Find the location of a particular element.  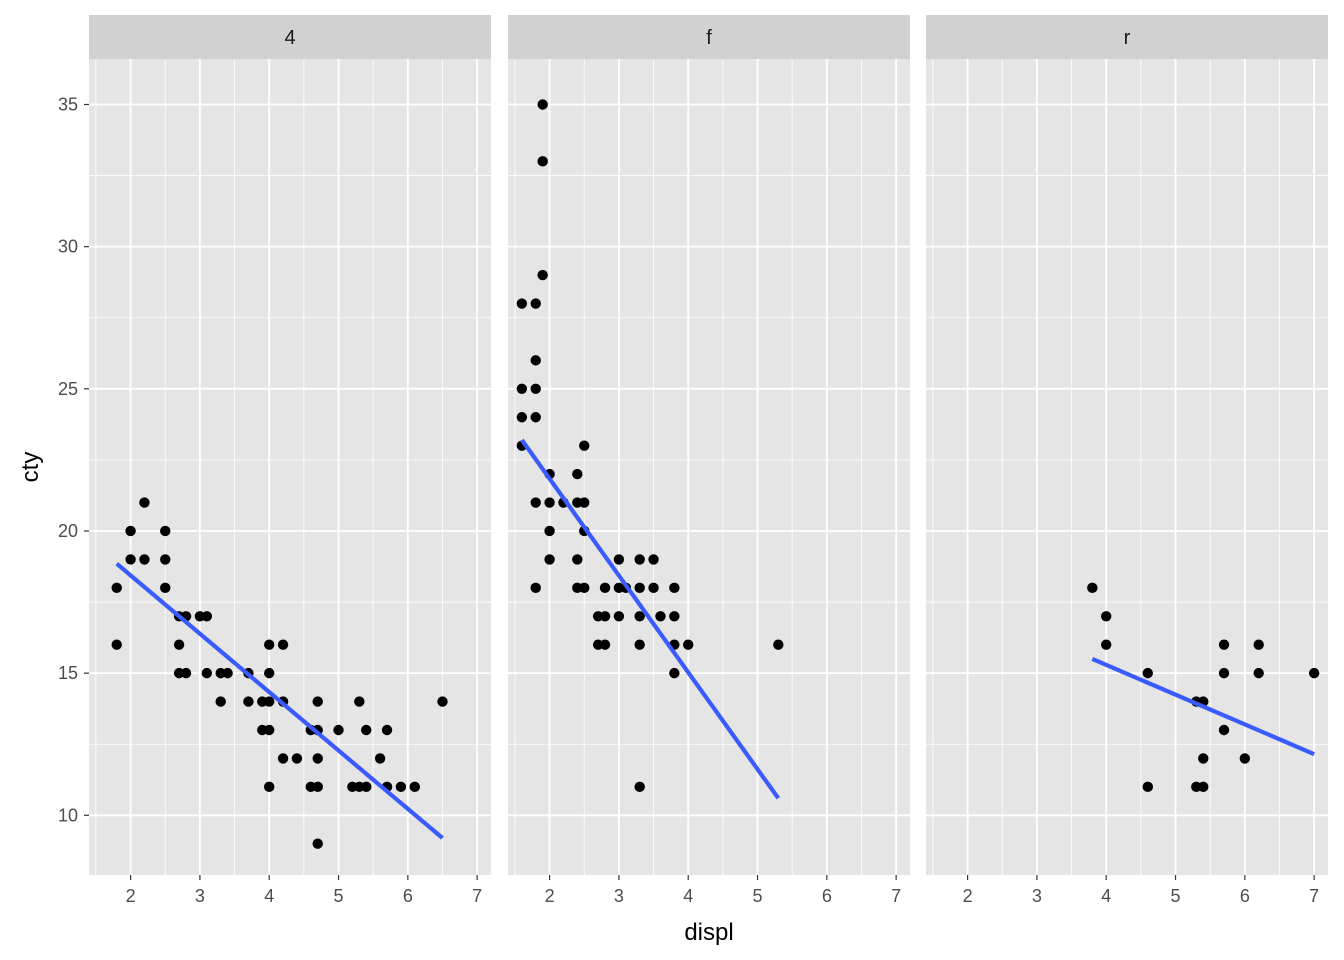

facet-strip is located at coordinates (1127, 37).